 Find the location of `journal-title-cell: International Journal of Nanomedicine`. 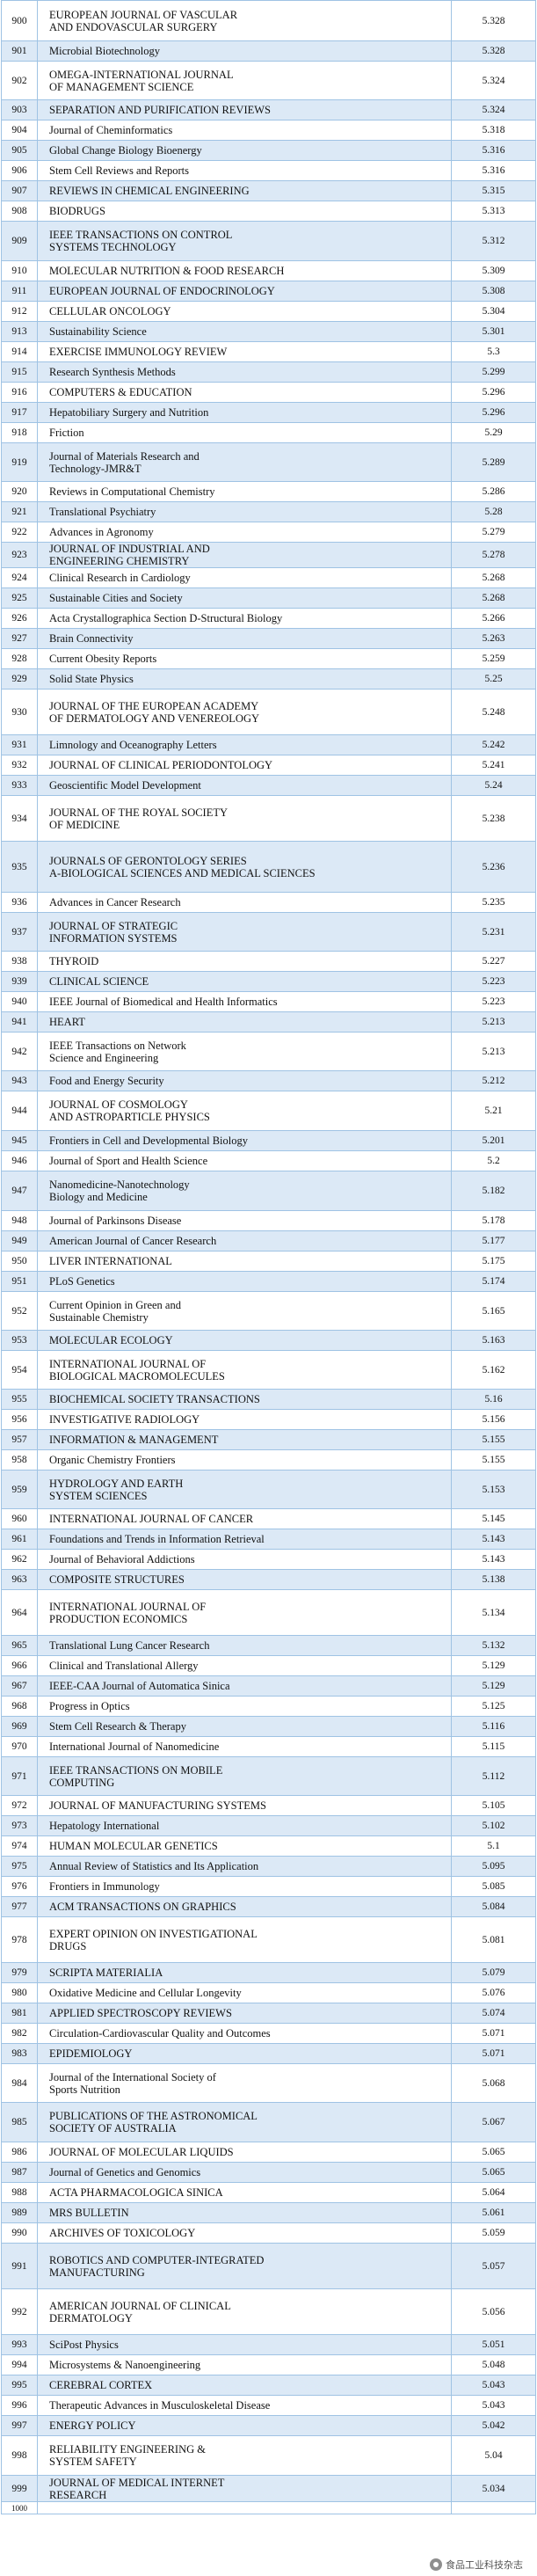

journal-title-cell: International Journal of Nanomedicine is located at coordinates (244, 1746).